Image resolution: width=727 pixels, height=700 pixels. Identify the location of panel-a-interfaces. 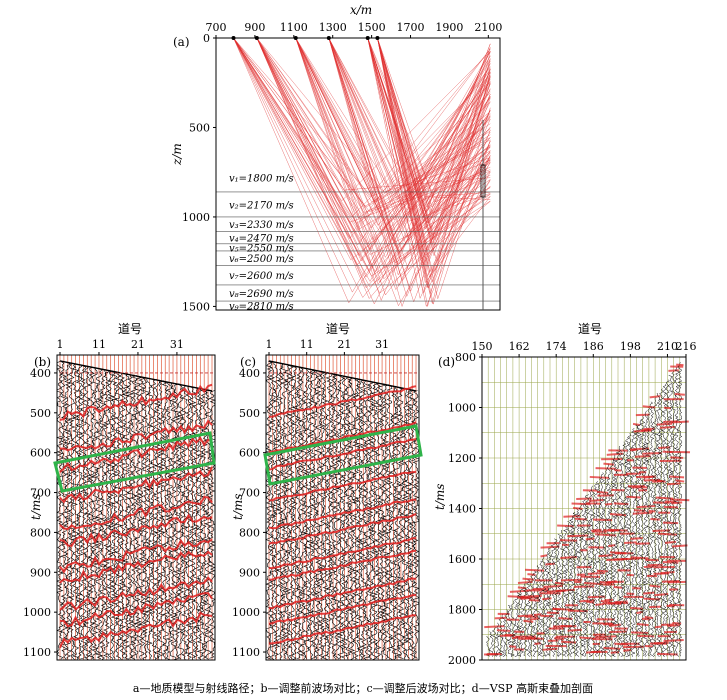
(358, 246).